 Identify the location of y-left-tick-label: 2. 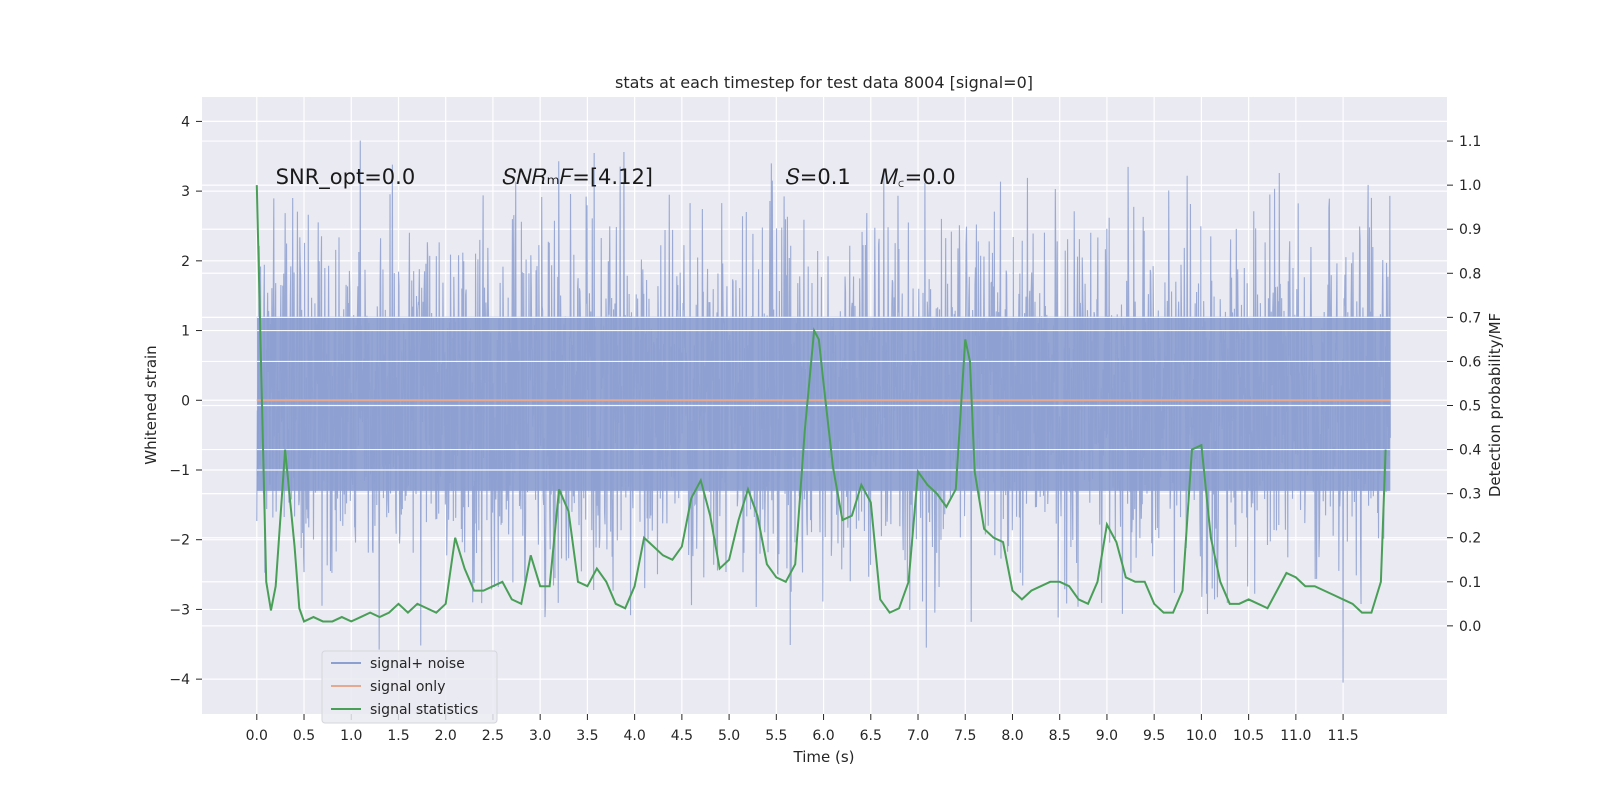
(185, 262).